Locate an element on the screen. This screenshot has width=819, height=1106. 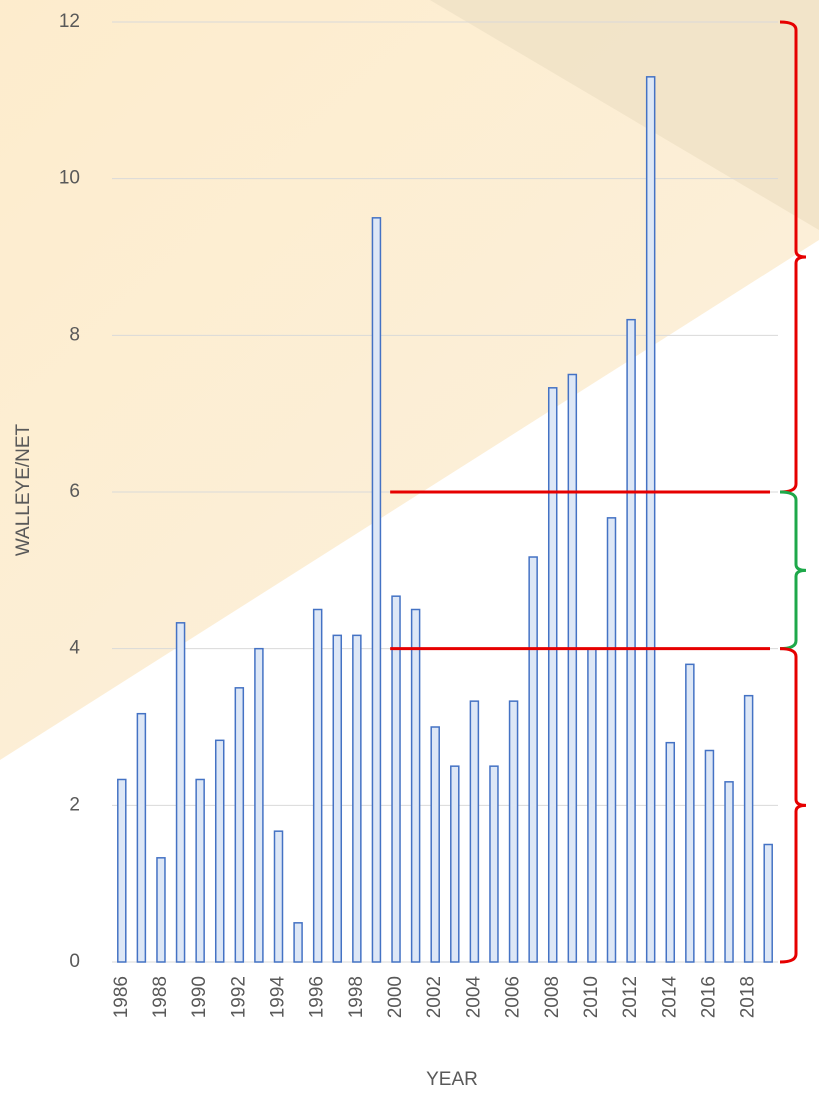
x-tick-label: 2004 is located at coordinates (473, 997).